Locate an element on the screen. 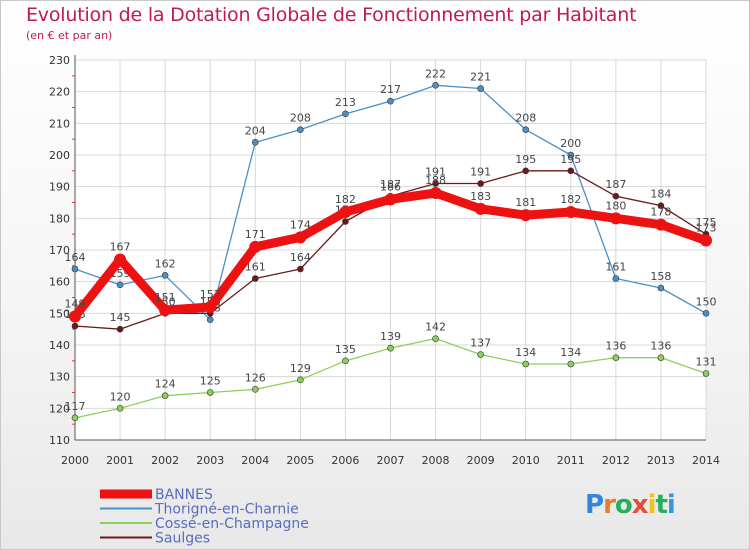  data-label: 178 is located at coordinates (660, 212).